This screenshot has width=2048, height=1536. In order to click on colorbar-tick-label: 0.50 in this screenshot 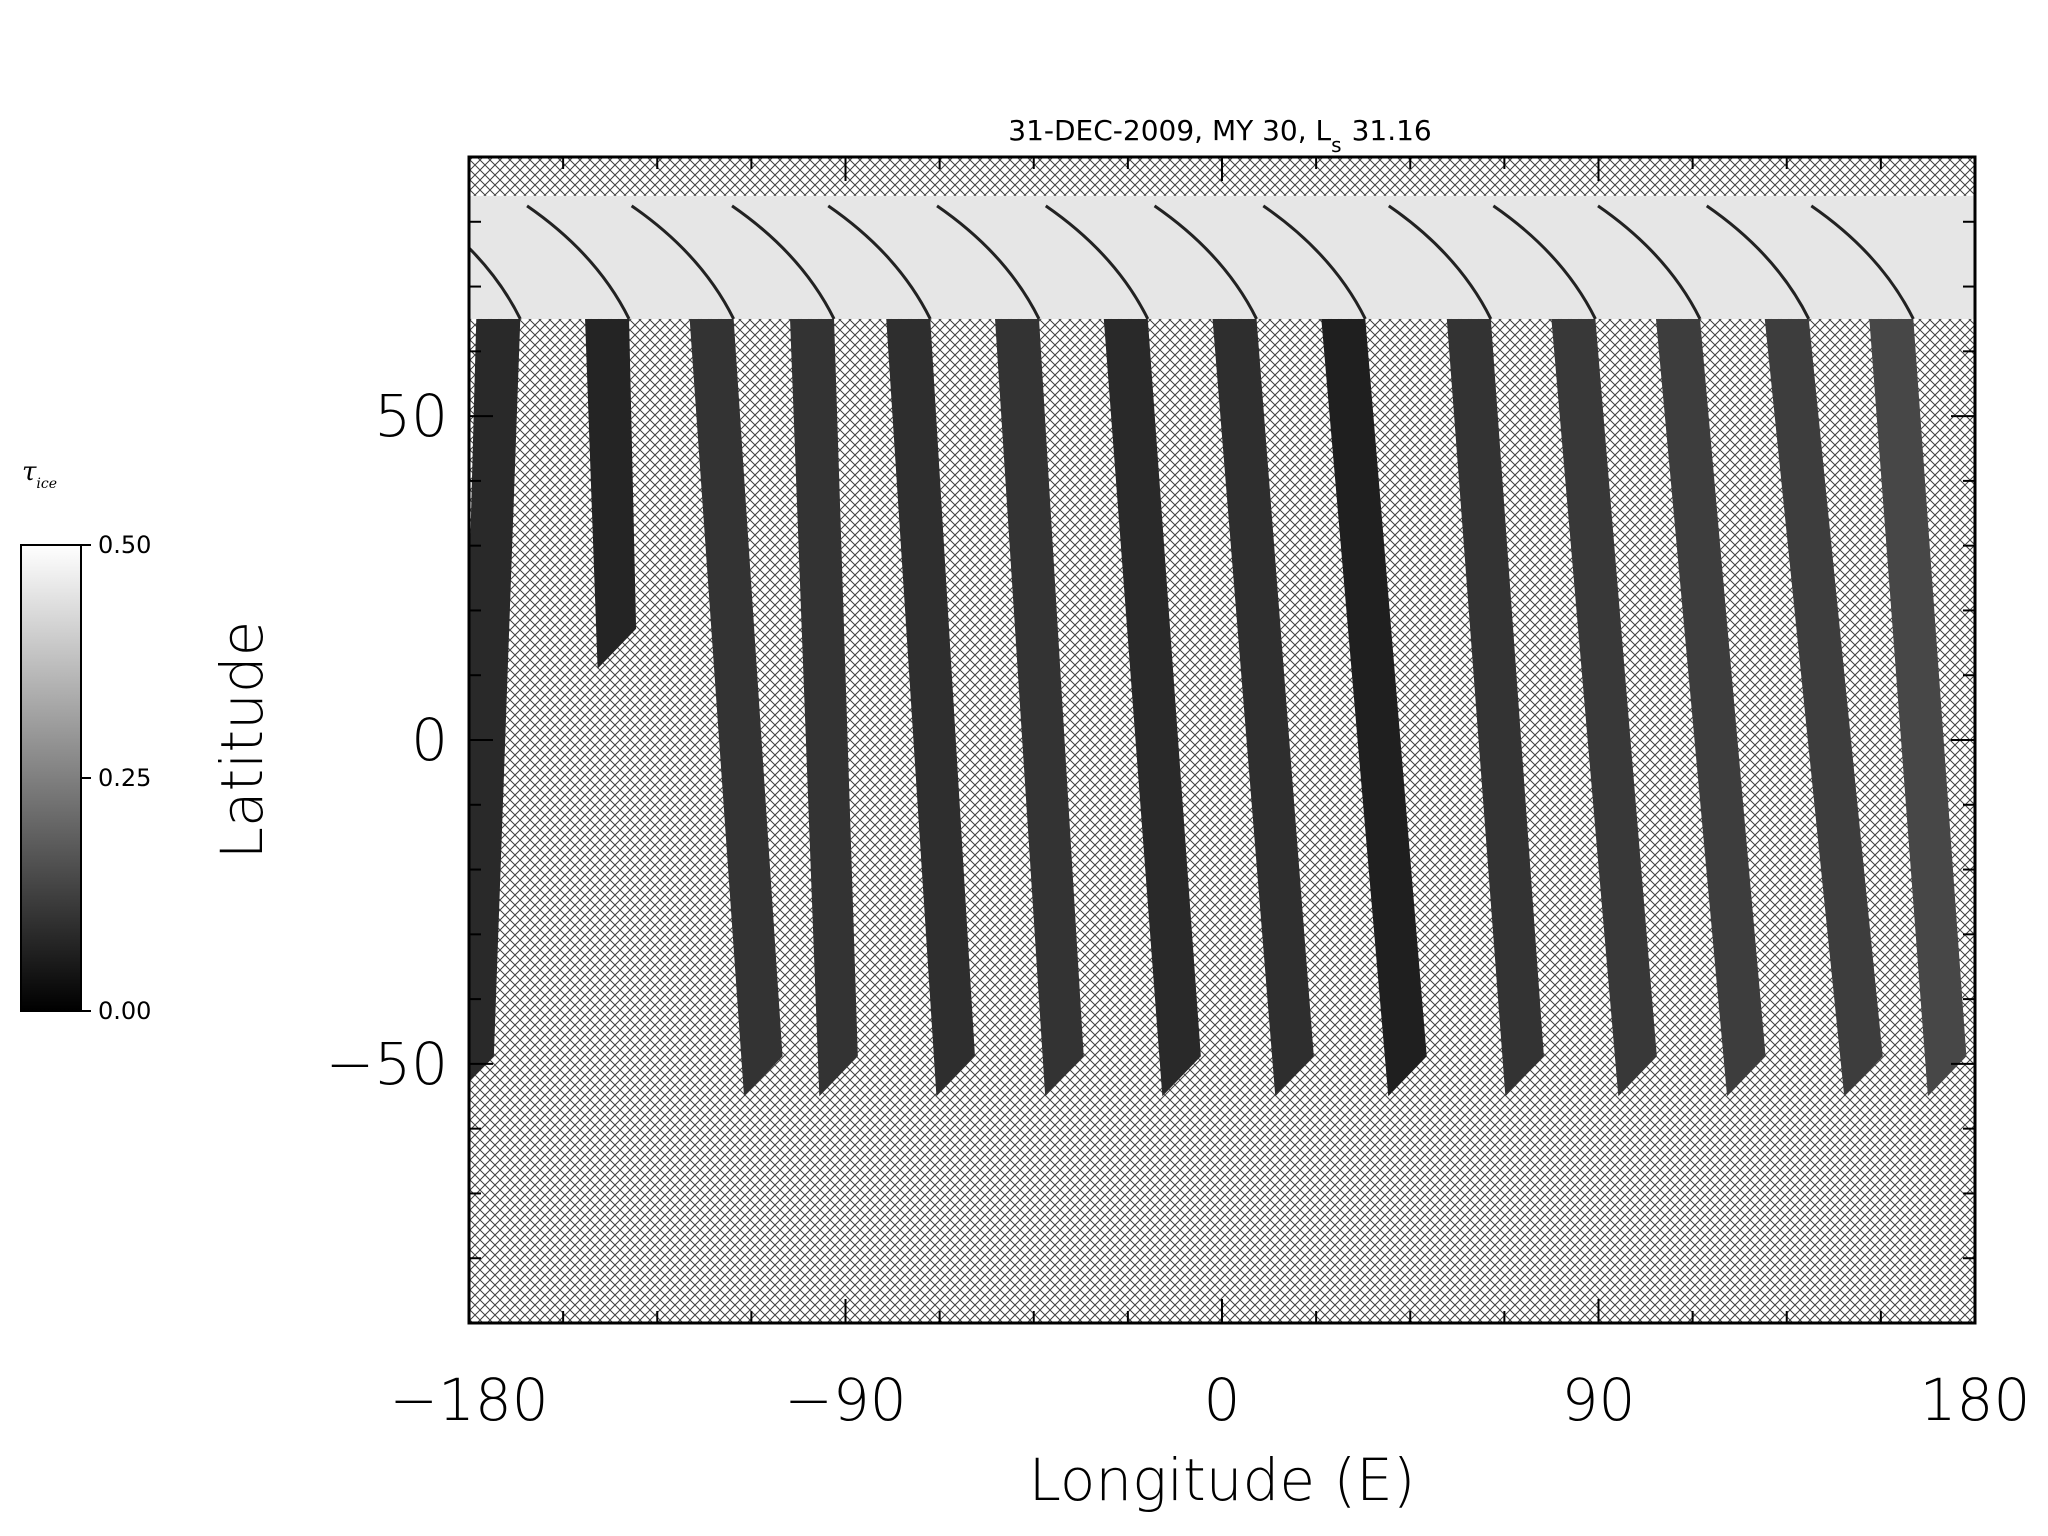, I will do `click(124, 545)`.